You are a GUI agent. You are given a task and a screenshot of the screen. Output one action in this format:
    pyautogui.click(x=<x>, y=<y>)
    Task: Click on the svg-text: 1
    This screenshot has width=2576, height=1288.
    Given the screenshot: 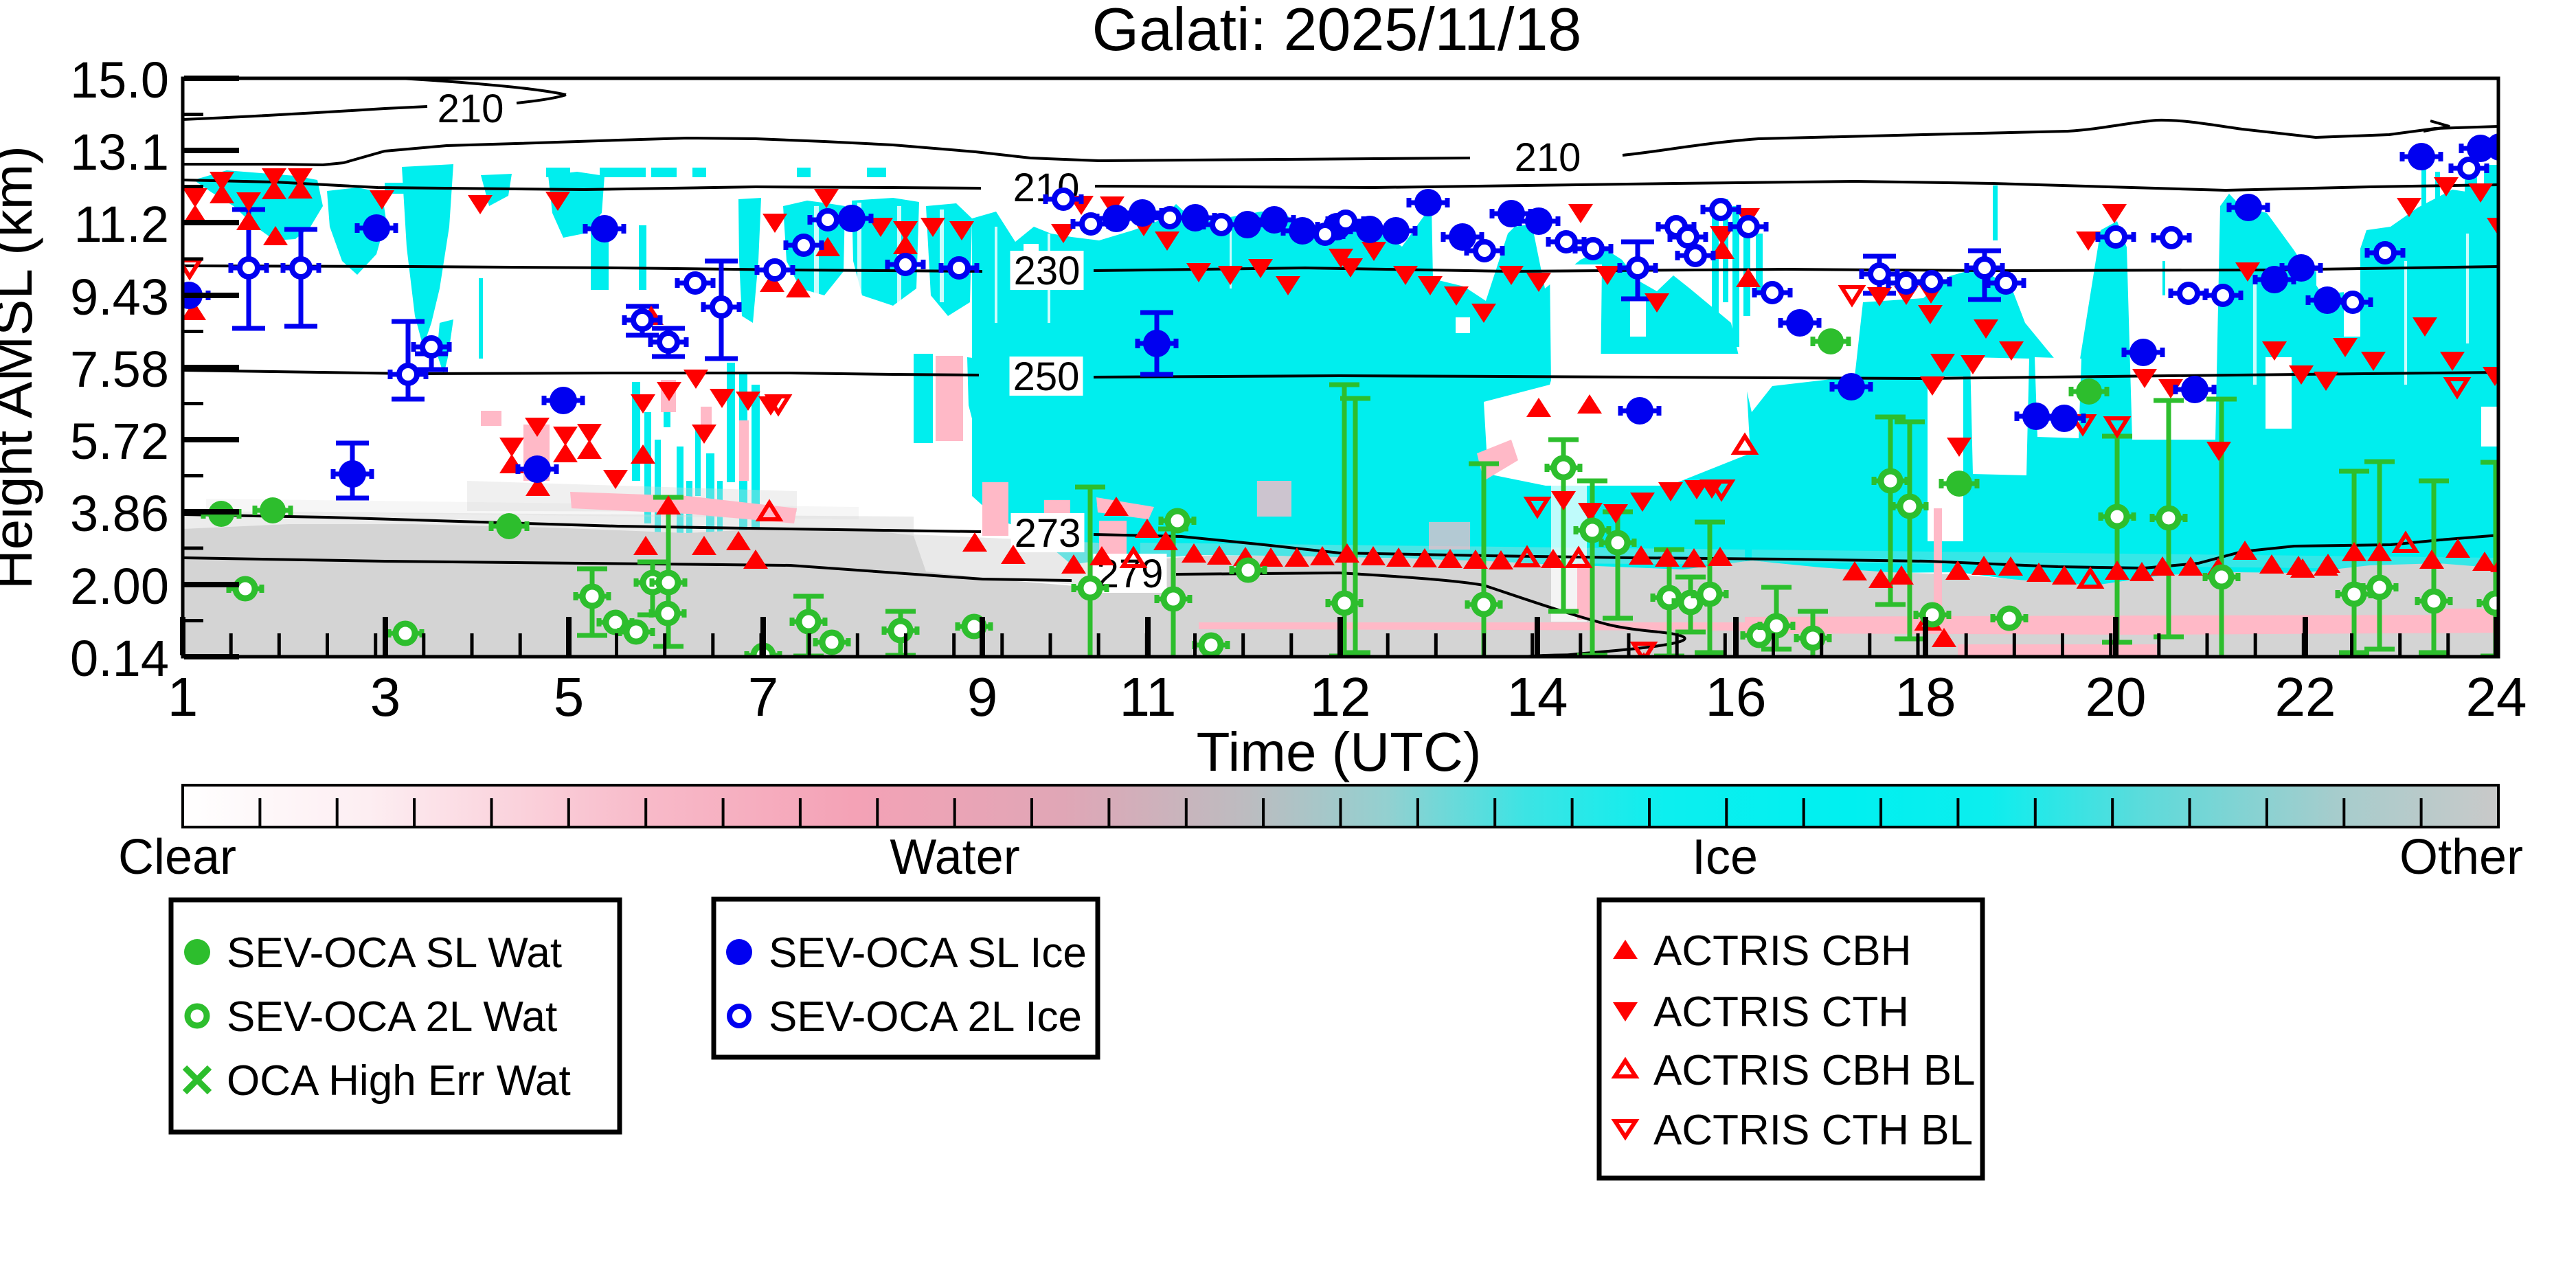 What is the action you would take?
    pyautogui.click(x=183, y=696)
    